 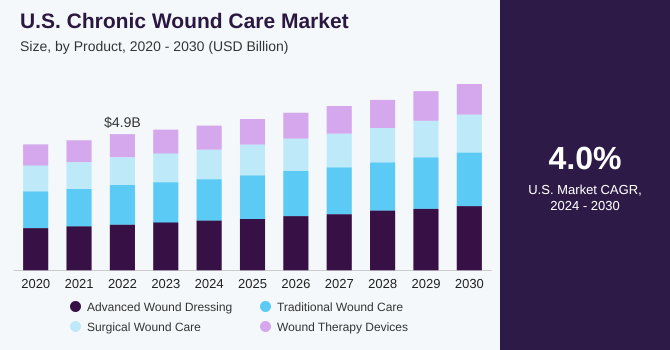 What do you see at coordinates (154, 46) in the screenshot?
I see `chart-subtitle: Size, by Product, 2020 - 2030 (USD Billion)` at bounding box center [154, 46].